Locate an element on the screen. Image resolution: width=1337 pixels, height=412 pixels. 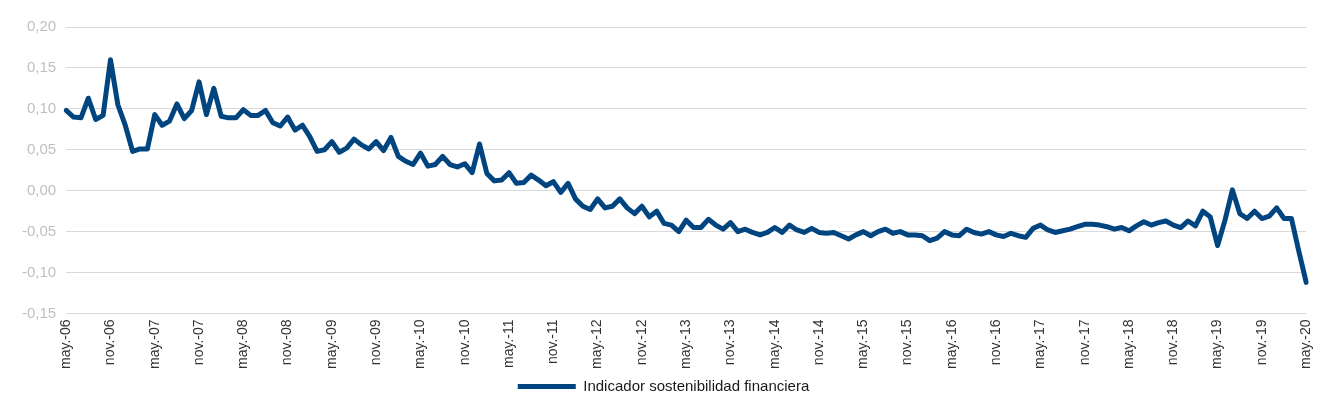
y-tick-label: 0,10 is located at coordinates (41, 107).